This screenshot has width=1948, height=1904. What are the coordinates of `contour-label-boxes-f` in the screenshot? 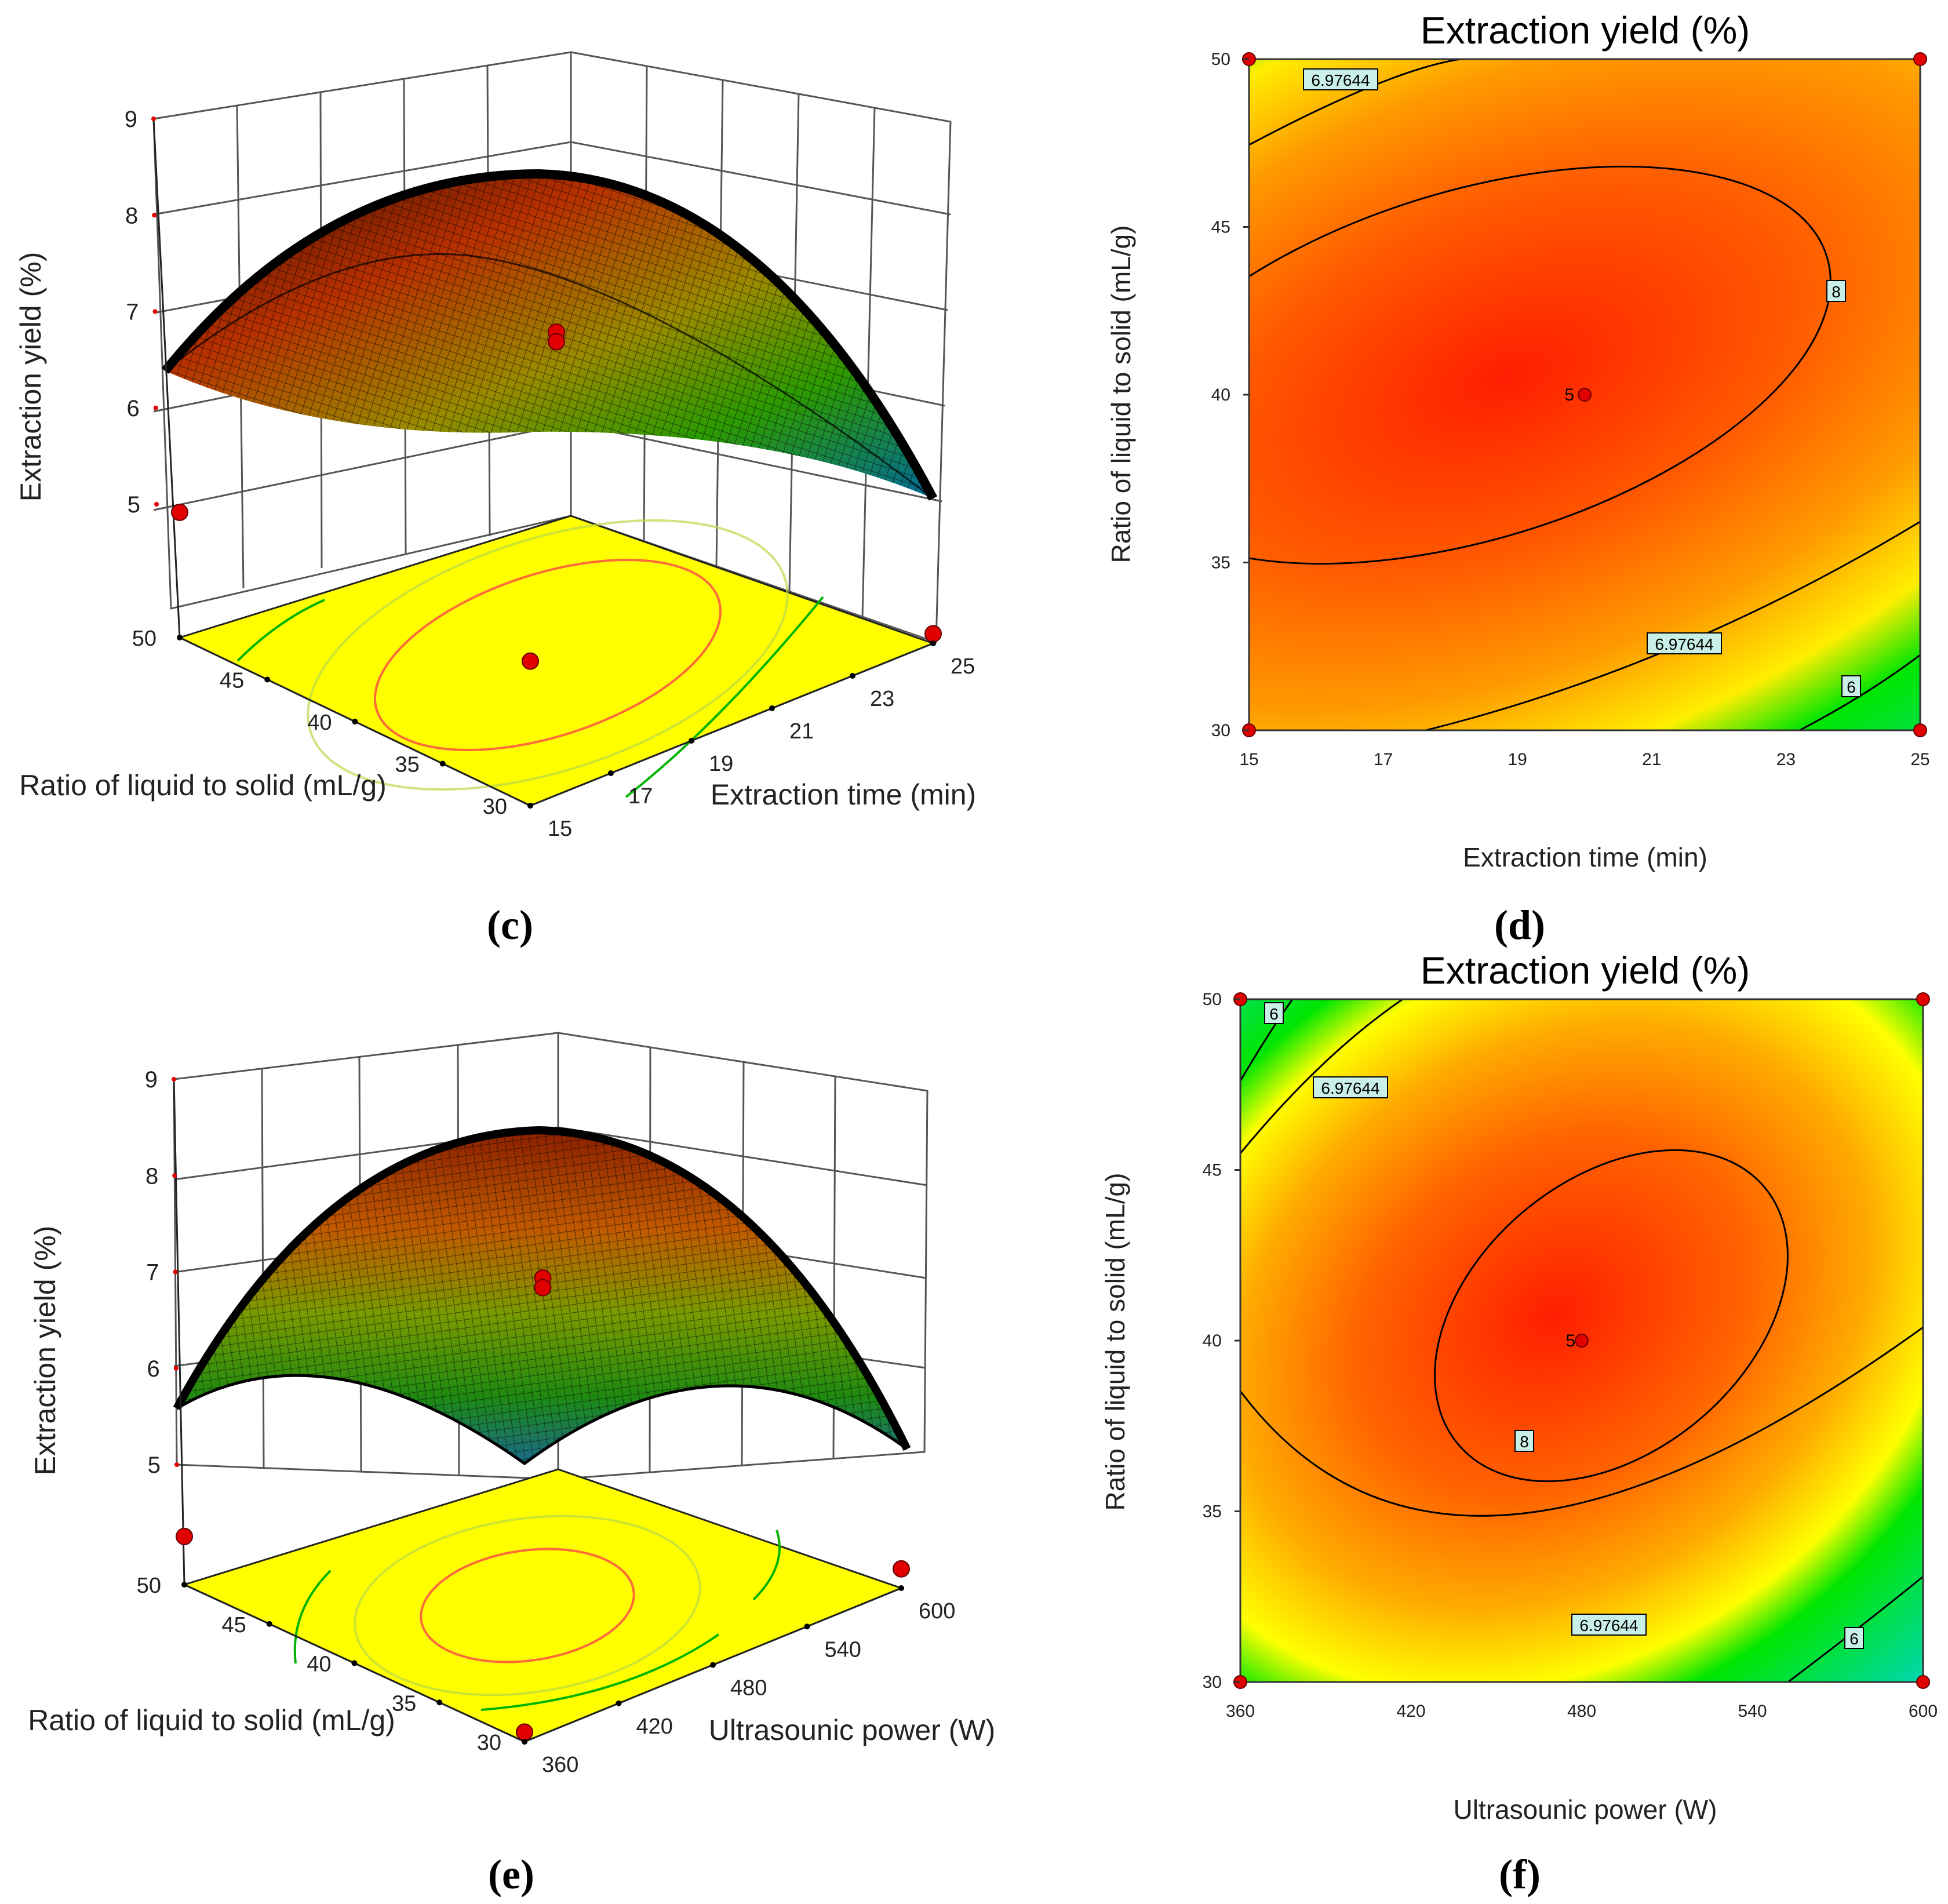 It's located at (1564, 1326).